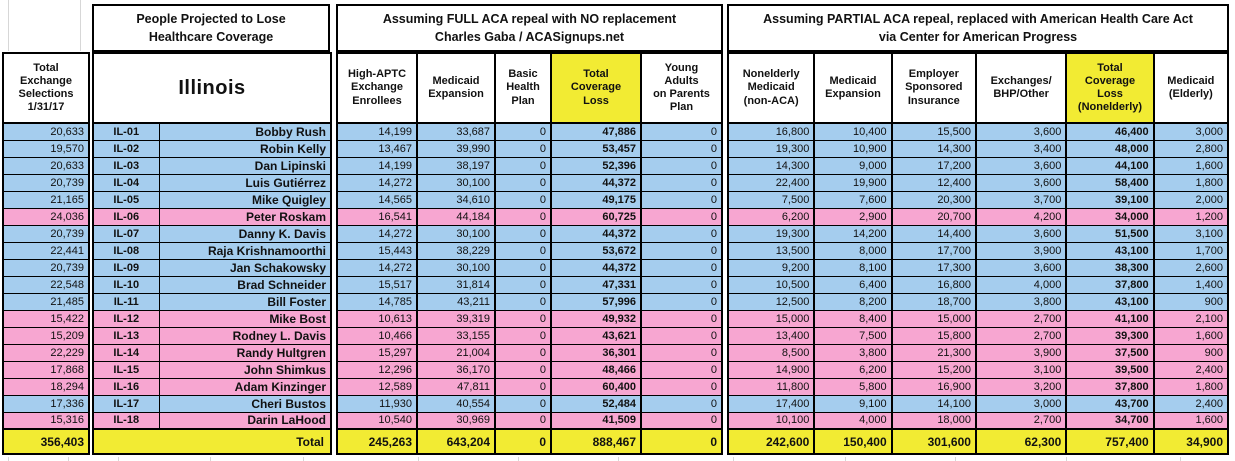 The height and width of the screenshot is (461, 1235). Describe the element at coordinates (853, 233) in the screenshot. I see `cell-p_mede: 14,200` at that location.